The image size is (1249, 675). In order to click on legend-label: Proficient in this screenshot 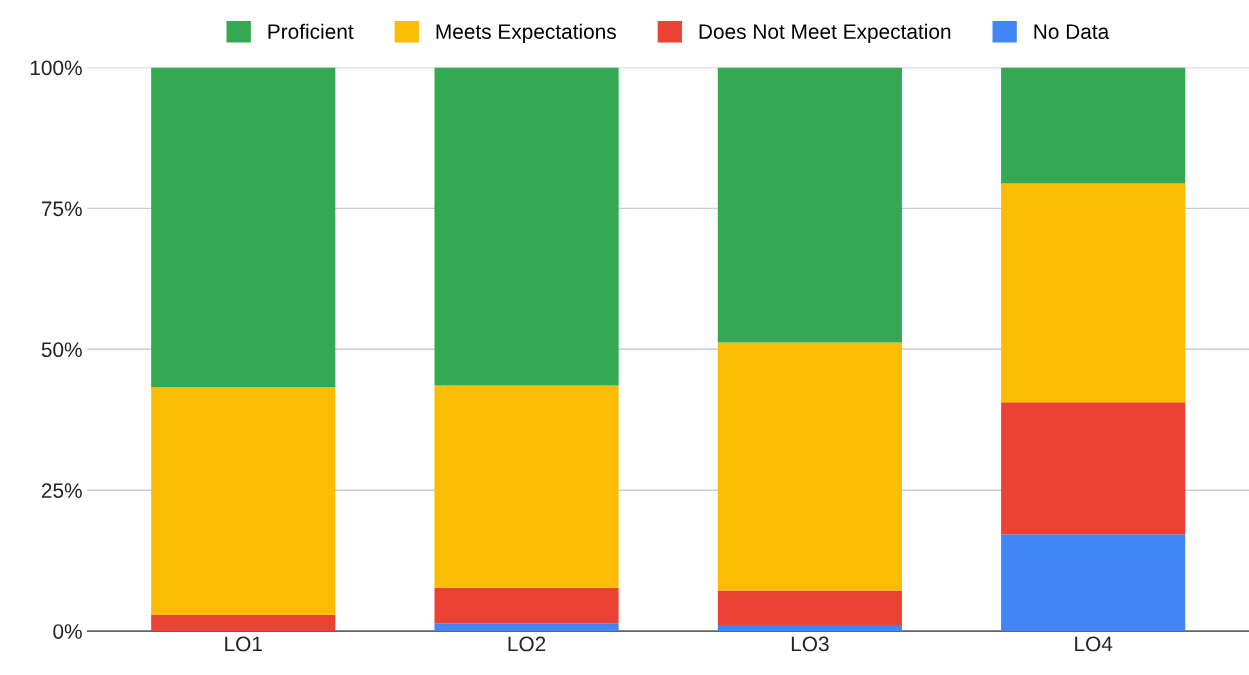, I will do `click(311, 31)`.